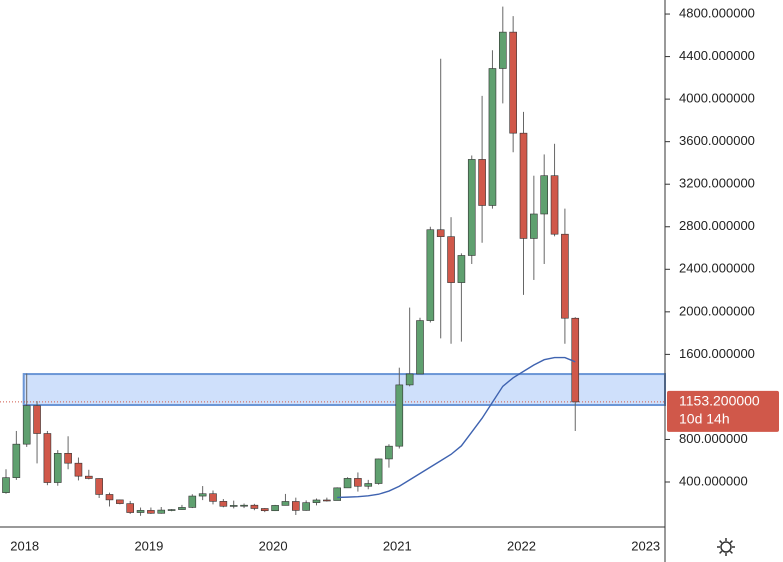 Image resolution: width=783 pixels, height=562 pixels. I want to click on y-tick-label: 2400.000000, so click(717, 268).